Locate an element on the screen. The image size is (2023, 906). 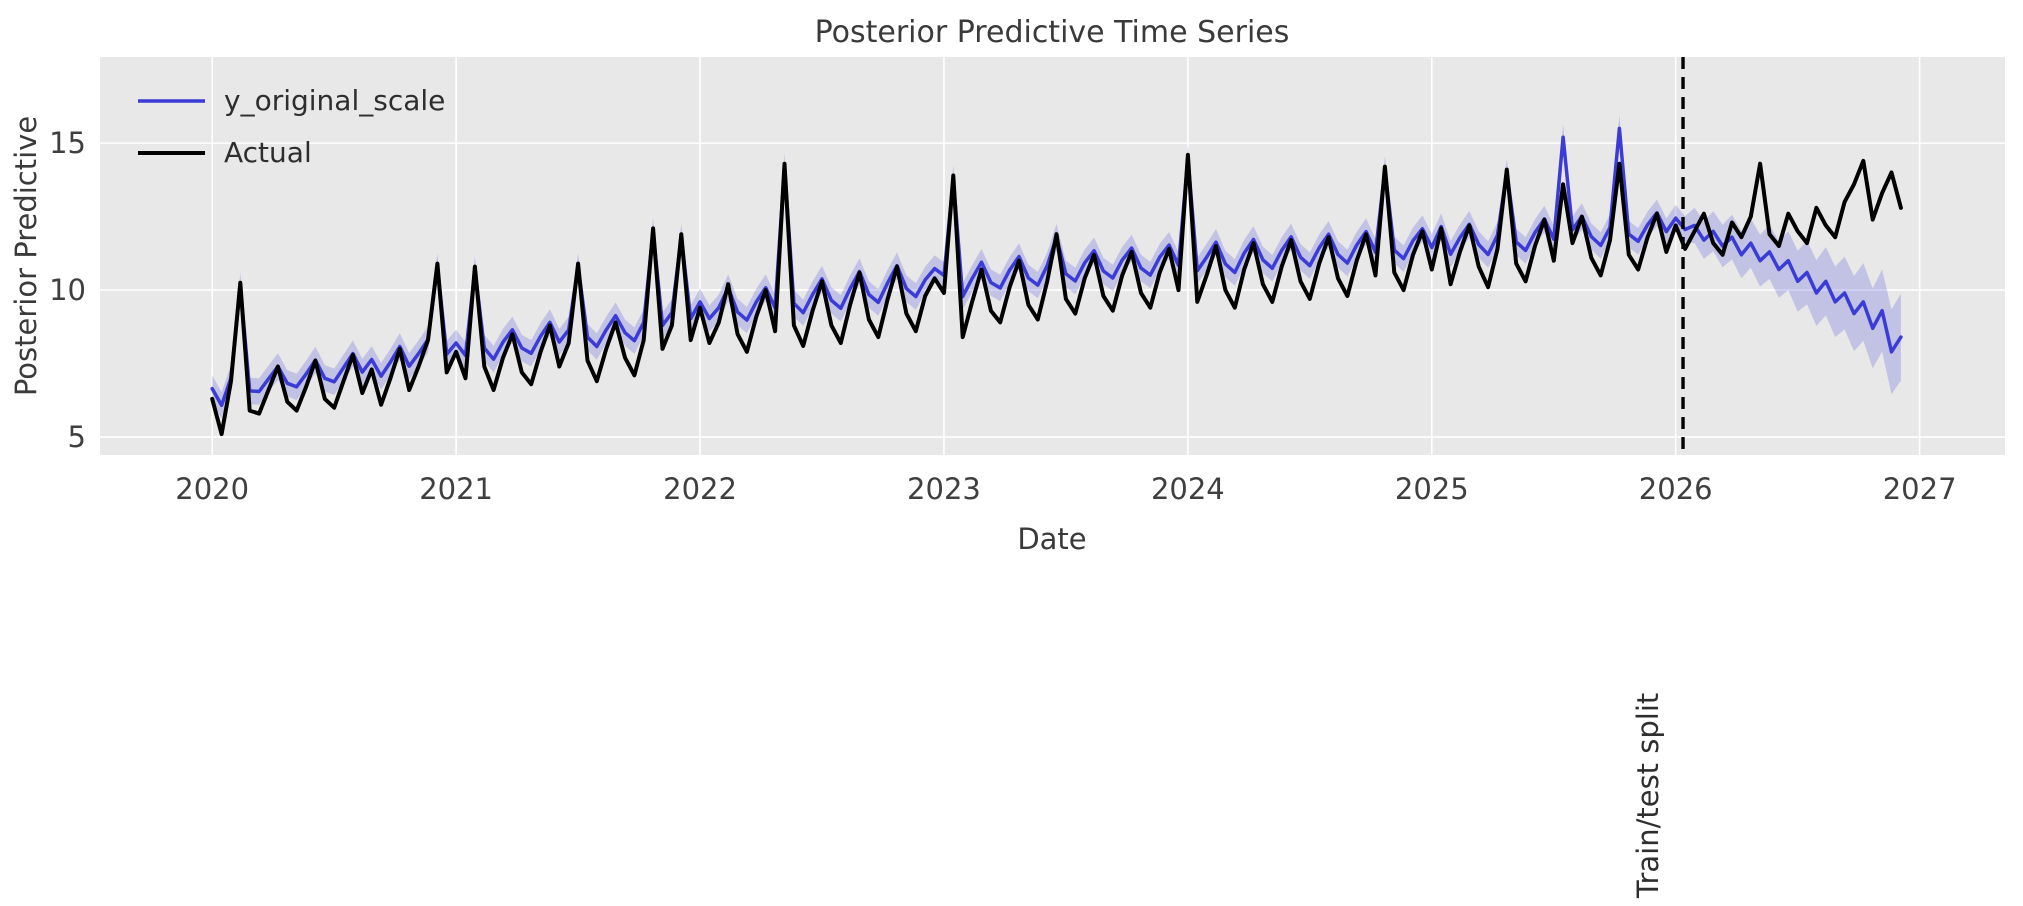
y-axis-label: Posterior Predictive is located at coordinates (26, 256).